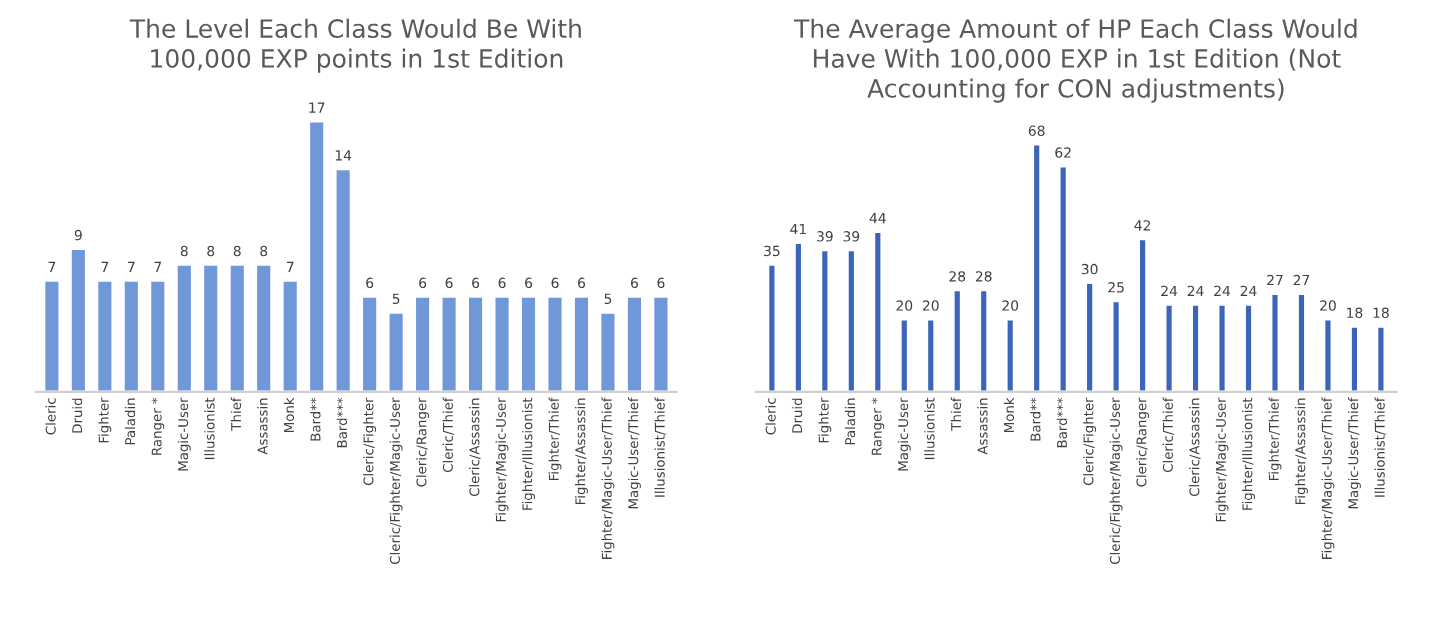  What do you see at coordinates (355, 45) in the screenshot?
I see `chart-title: The Level Each Class Would Be With 100,000 EXP points in 1st Edition` at bounding box center [355, 45].